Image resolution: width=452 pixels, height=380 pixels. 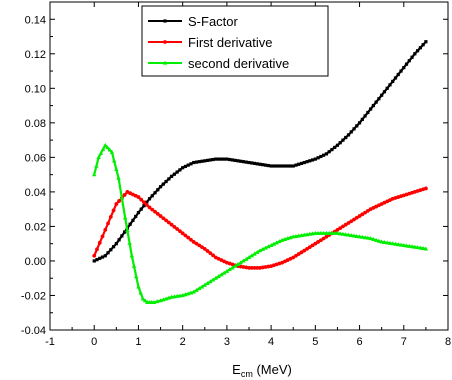 I want to click on x-tick-label: 6, so click(x=359, y=342).